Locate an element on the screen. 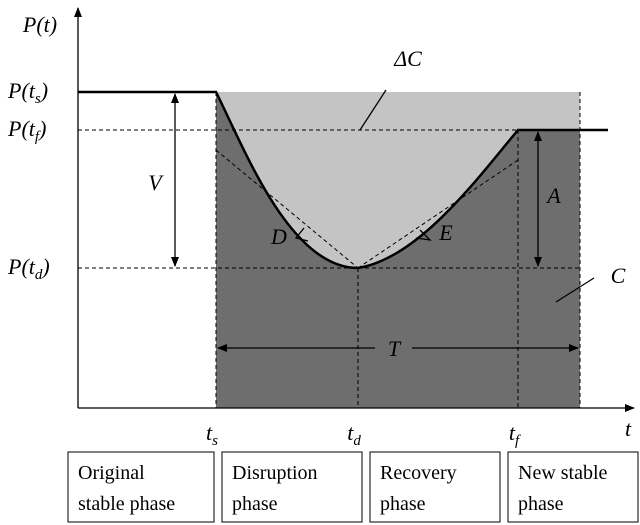 This screenshot has height=525, width=640. axis-tick-label: tf is located at coordinates (515, 434).